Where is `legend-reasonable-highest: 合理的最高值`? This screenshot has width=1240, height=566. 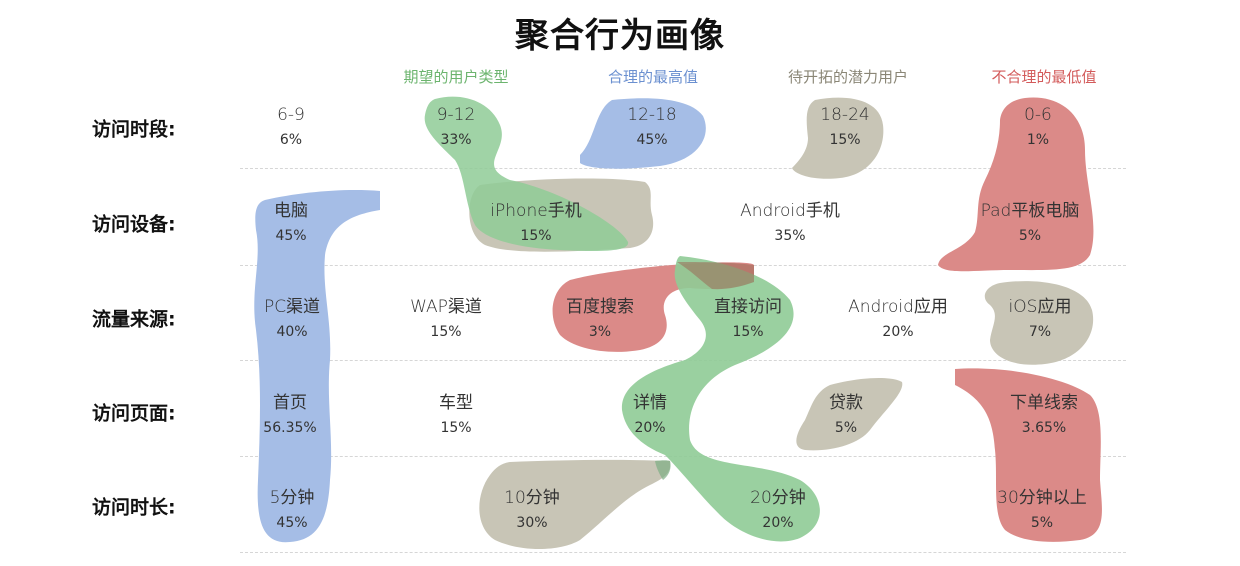
legend-reasonable-highest: 合理的最高值 is located at coordinates (653, 77).